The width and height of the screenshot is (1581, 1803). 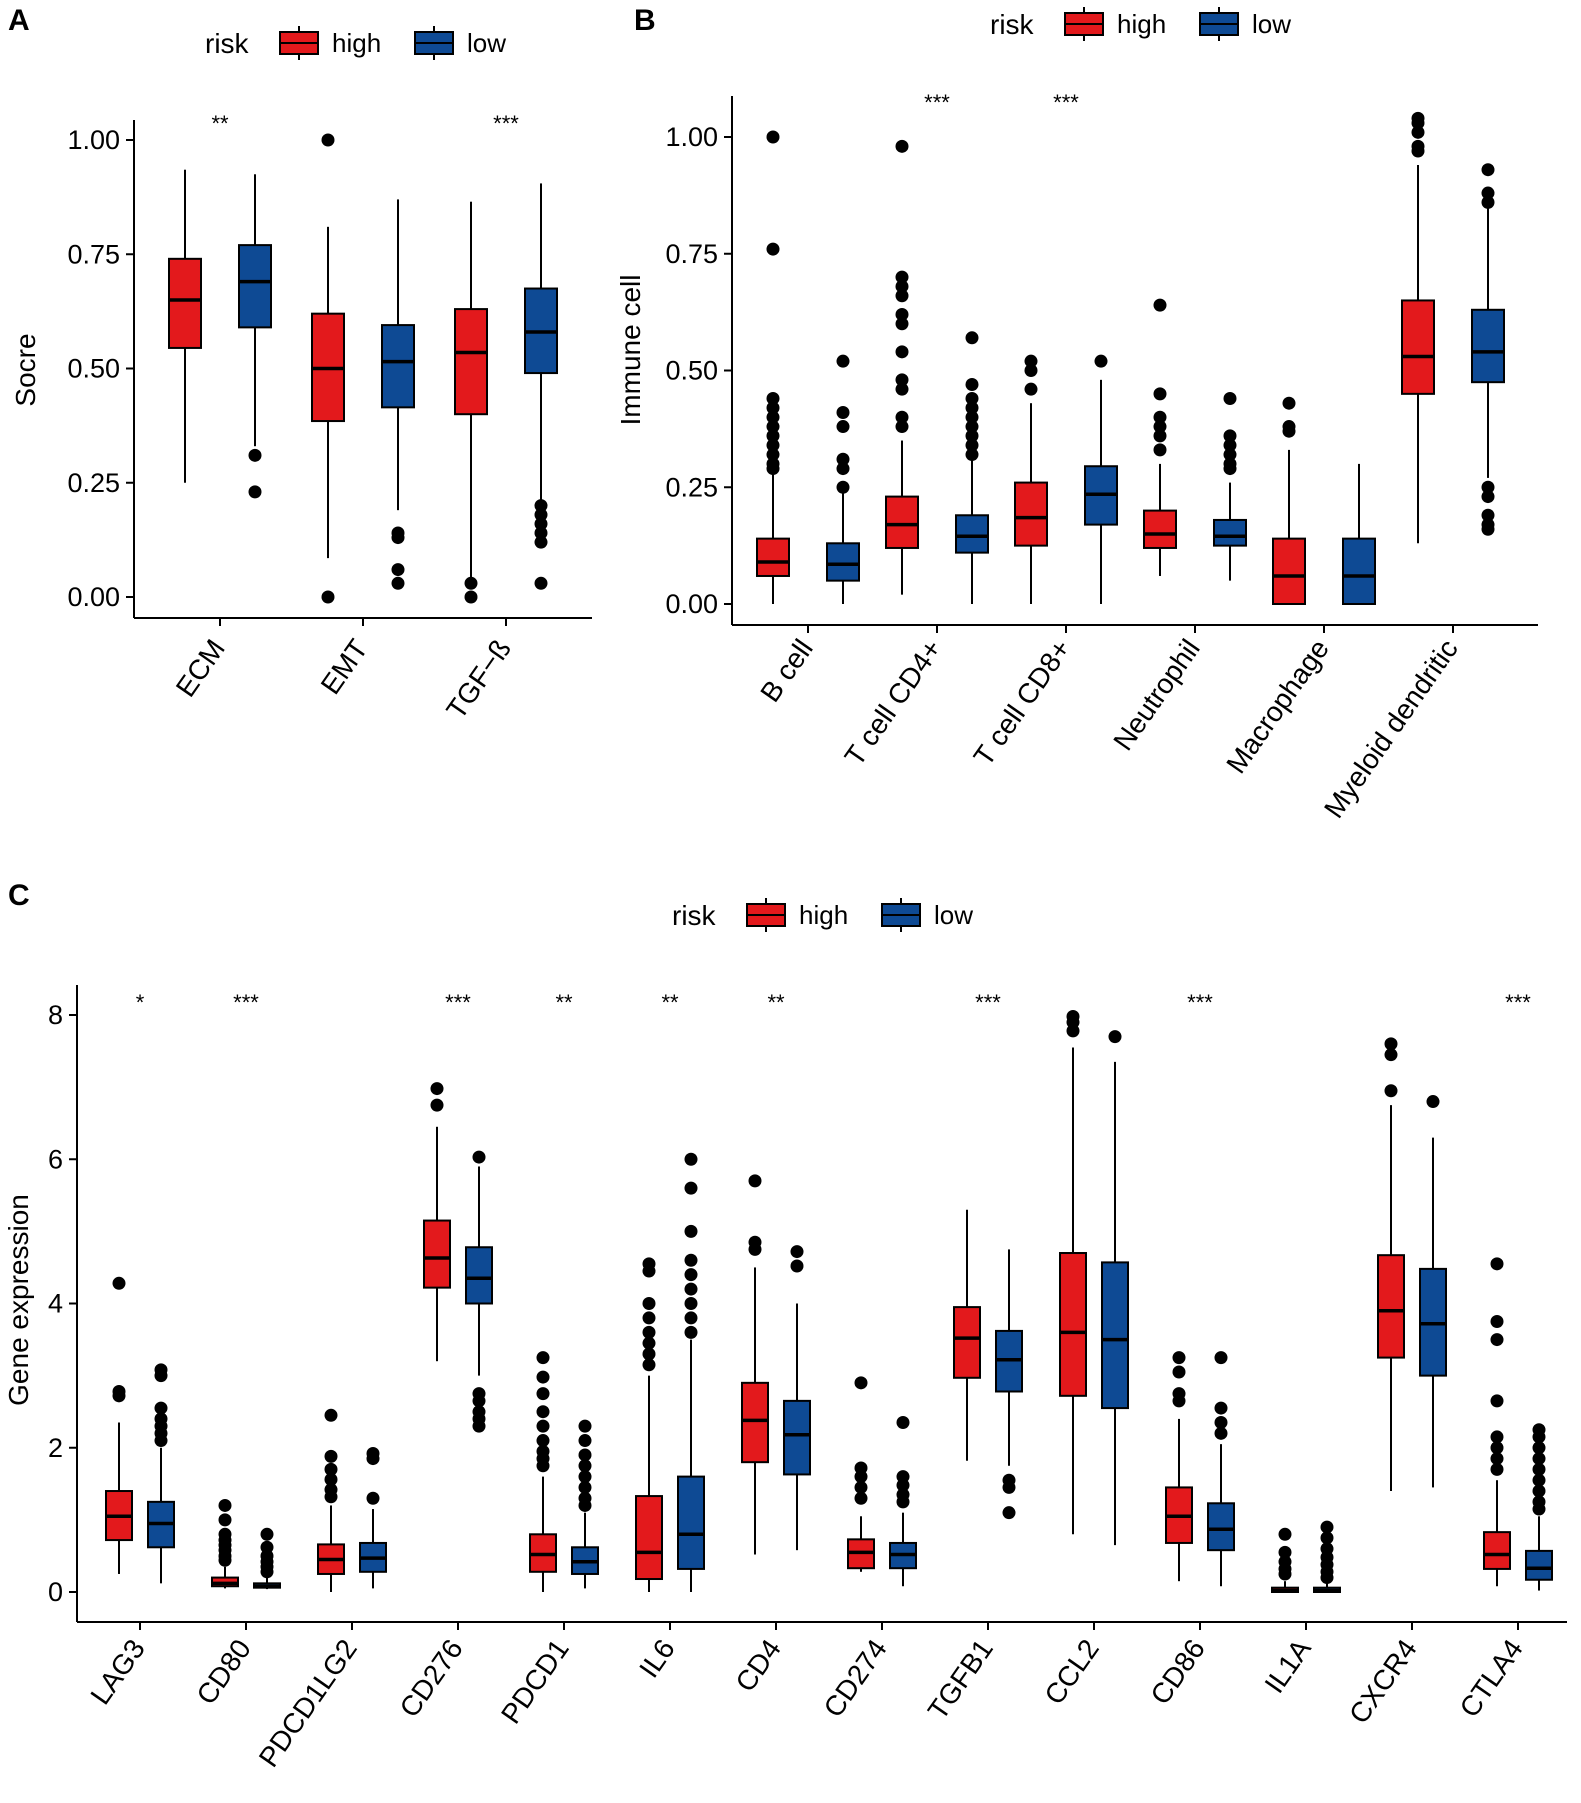 I want to click on x-tick-label: T cell CD8+, so click(x=1021, y=703).